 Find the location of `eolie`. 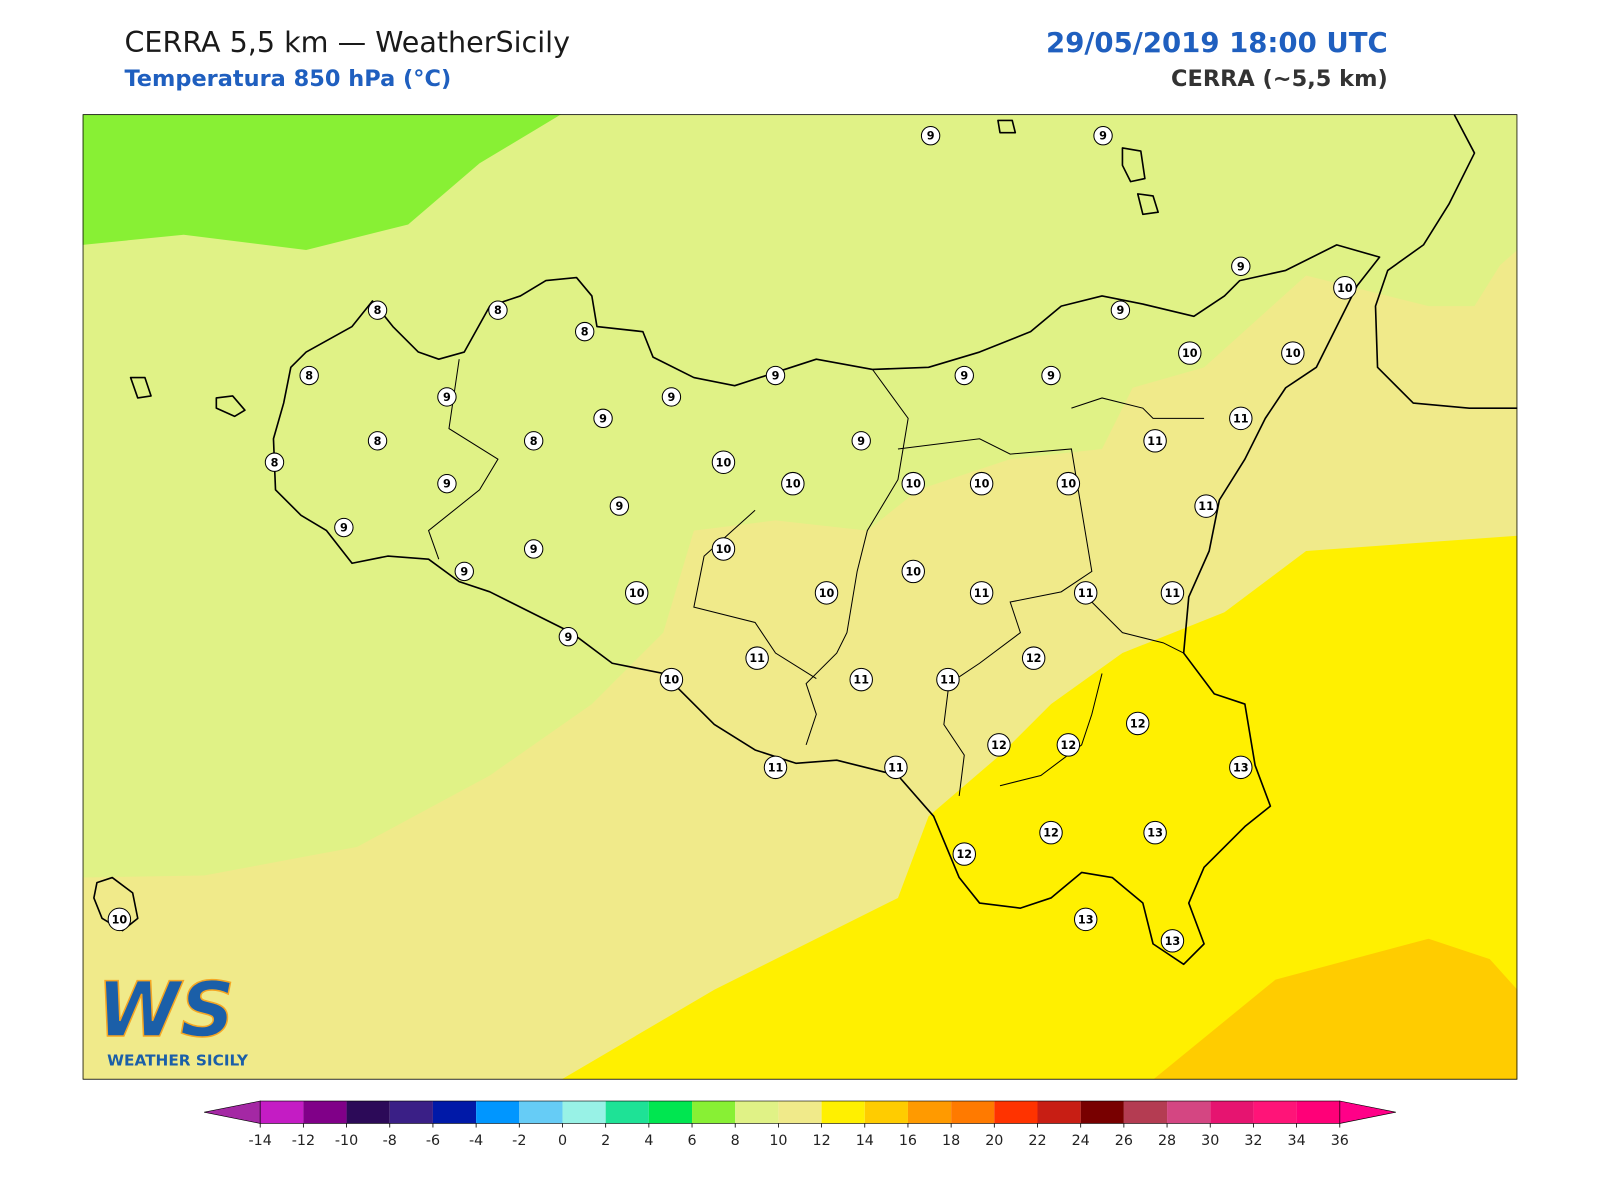

eolie is located at coordinates (1078, 167).